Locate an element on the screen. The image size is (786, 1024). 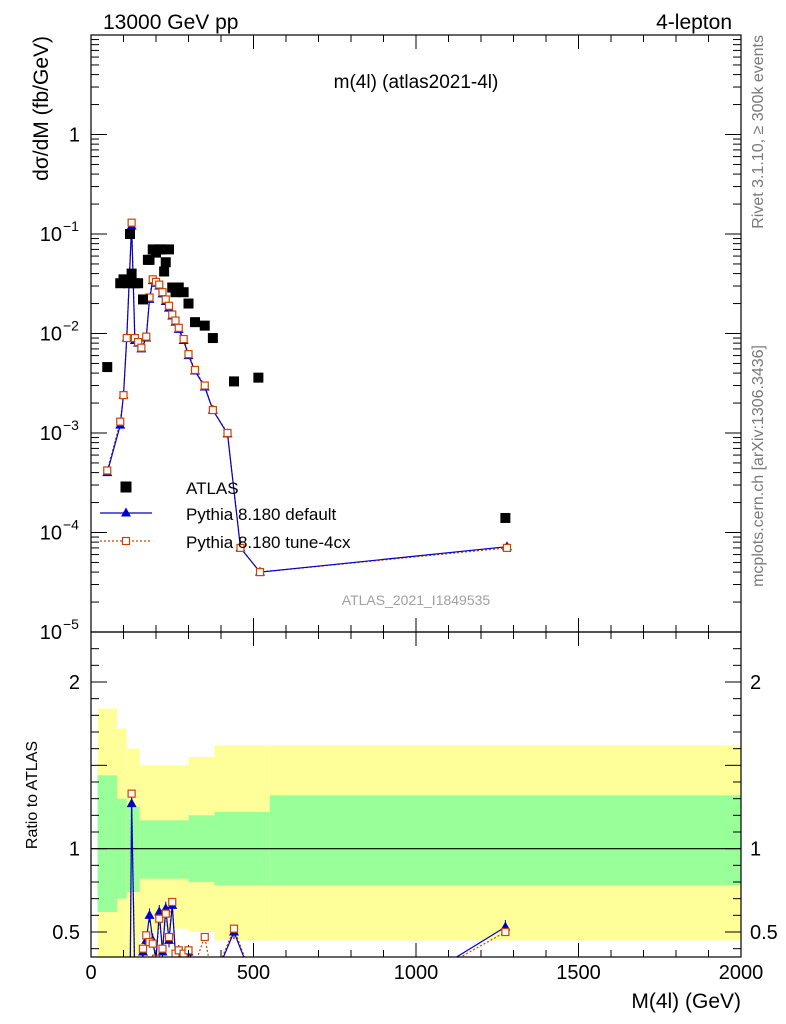
legend-tune-4cx-marker is located at coordinates (126, 541).